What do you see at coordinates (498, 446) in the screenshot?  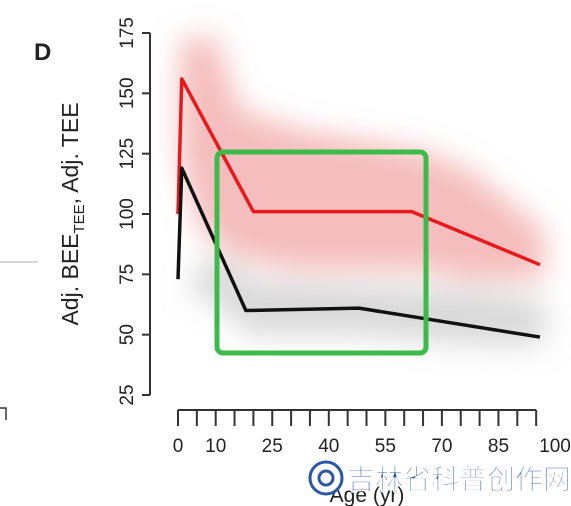 I see `x-tick-label: 85` at bounding box center [498, 446].